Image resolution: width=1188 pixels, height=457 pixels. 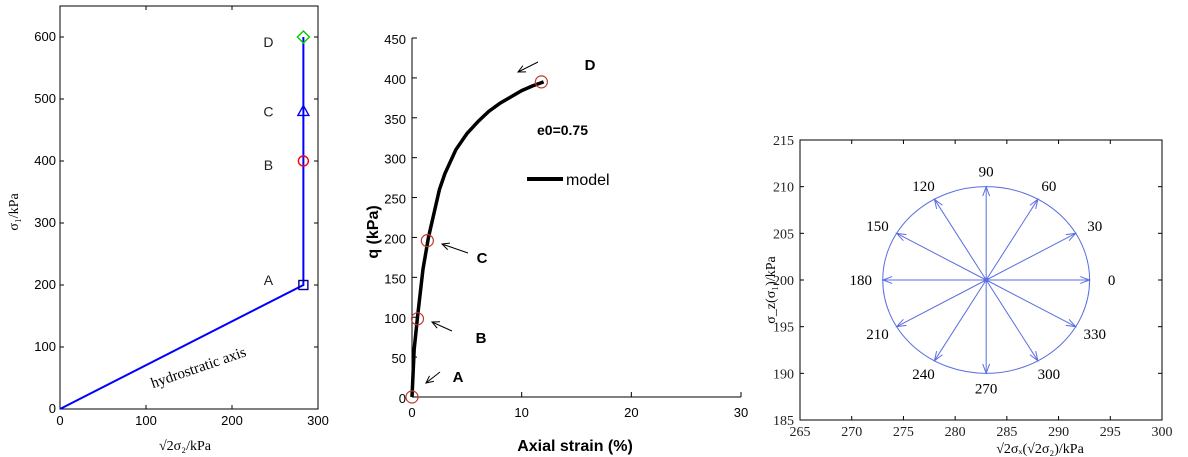 What do you see at coordinates (1040, 449) in the screenshot?
I see `panel3-x-axis-label: √2σₓ(√2σ₂)/kPa` at bounding box center [1040, 449].